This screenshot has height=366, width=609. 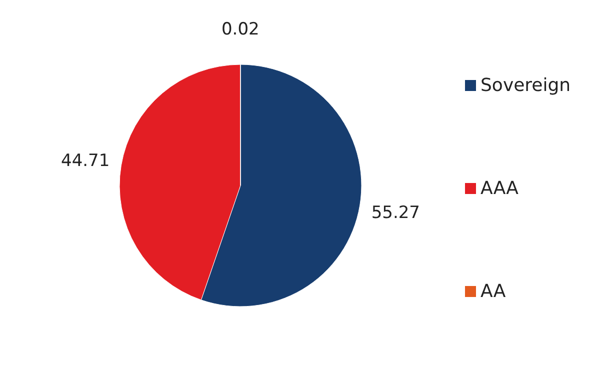 What do you see at coordinates (525, 85) in the screenshot?
I see `legend-label: Sovereign` at bounding box center [525, 85].